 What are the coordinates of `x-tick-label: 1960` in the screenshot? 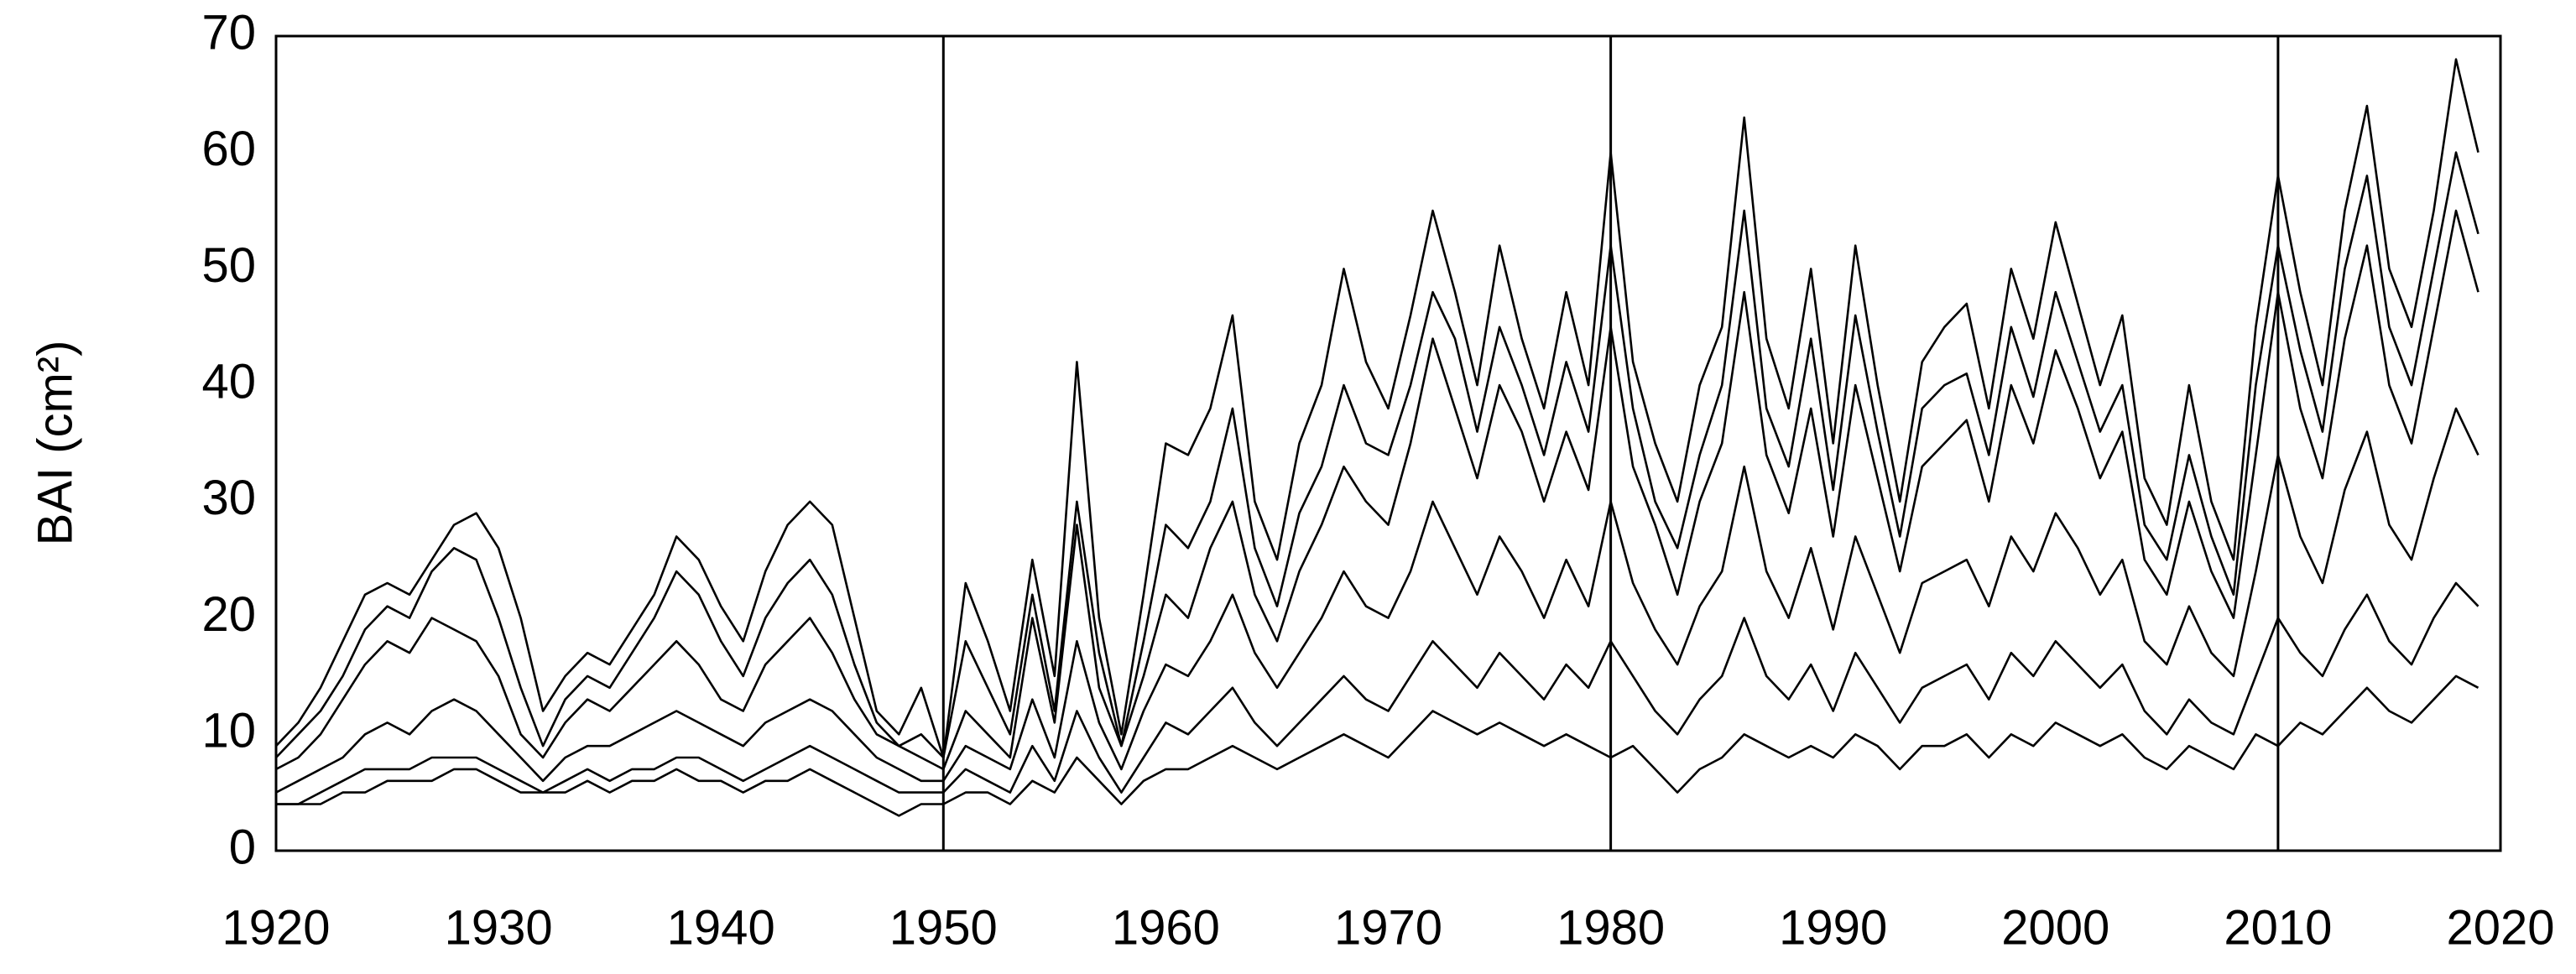 It's located at (1166, 927).